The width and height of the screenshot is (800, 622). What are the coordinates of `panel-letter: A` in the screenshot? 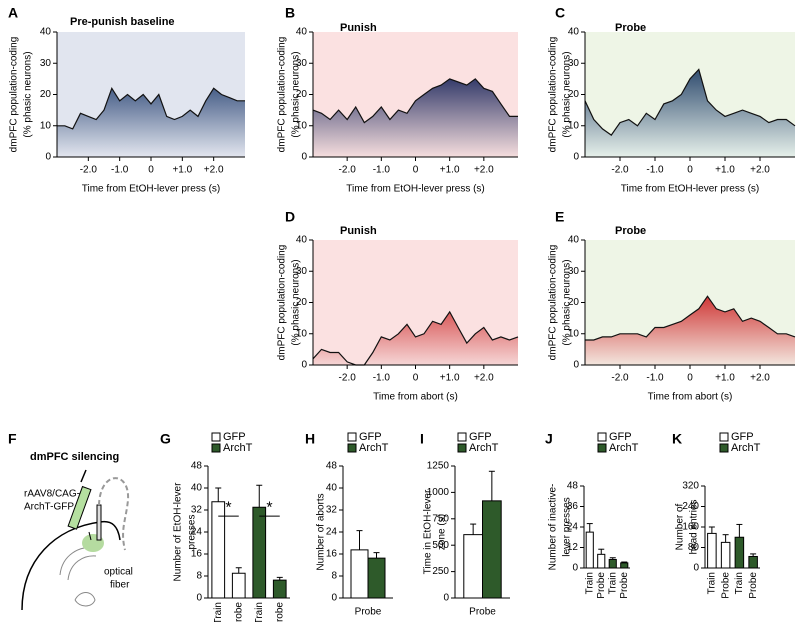 It's located at (13, 13).